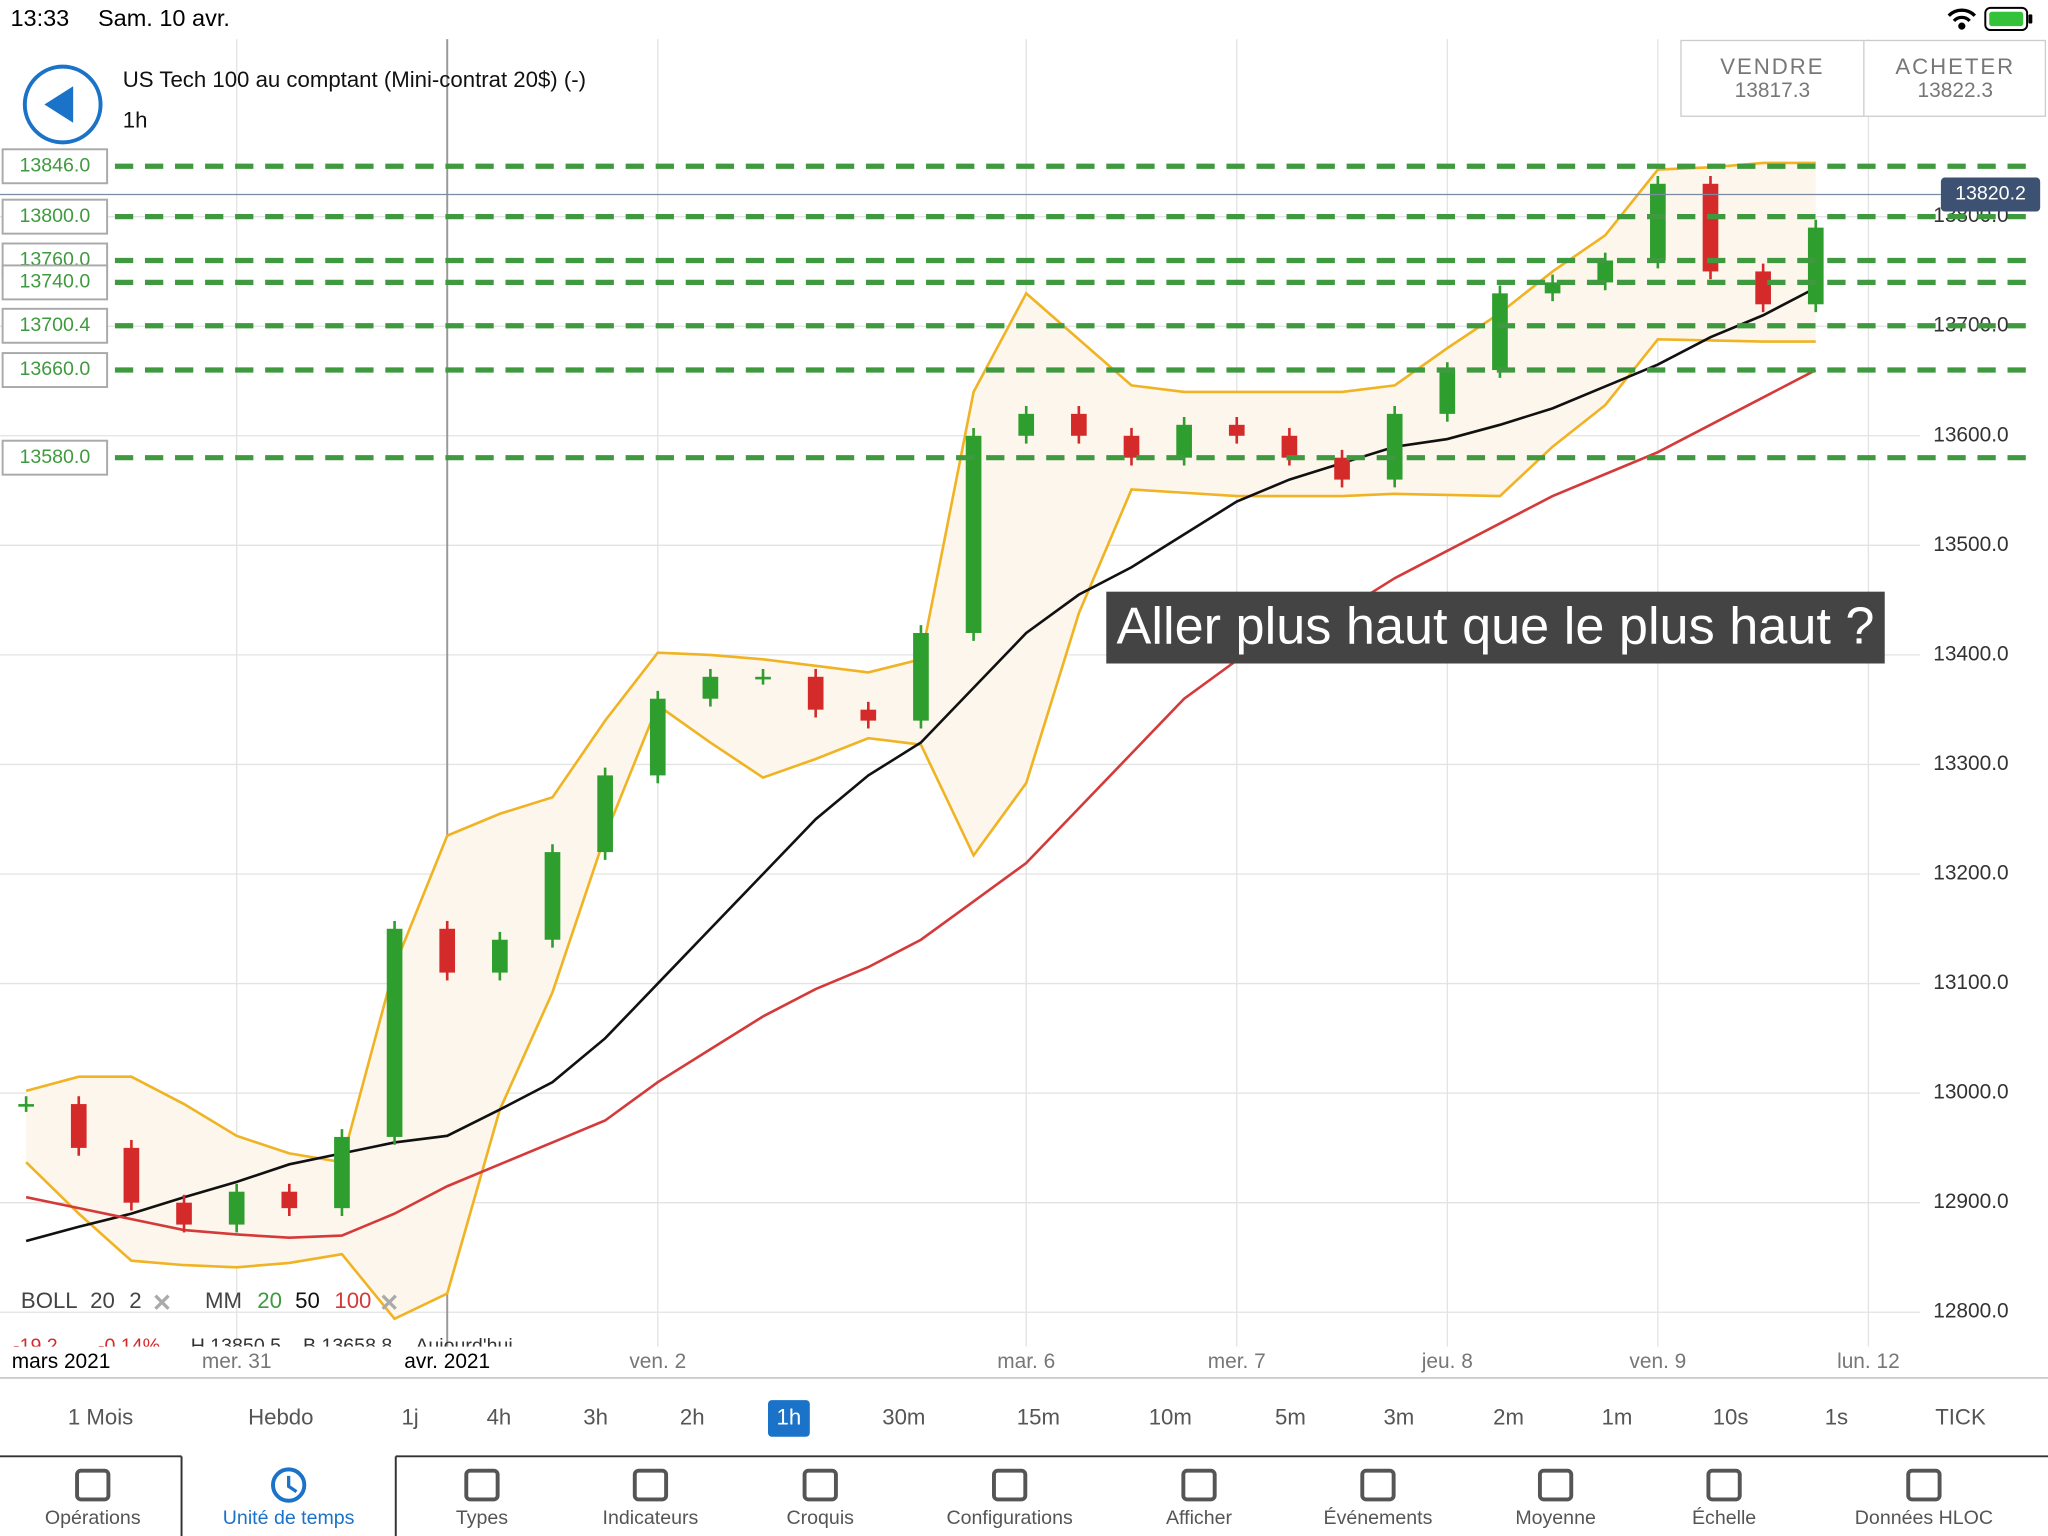 This screenshot has height=1536, width=2048. Describe the element at coordinates (54, 325) in the screenshot. I see `level-label: 13700.4` at that location.